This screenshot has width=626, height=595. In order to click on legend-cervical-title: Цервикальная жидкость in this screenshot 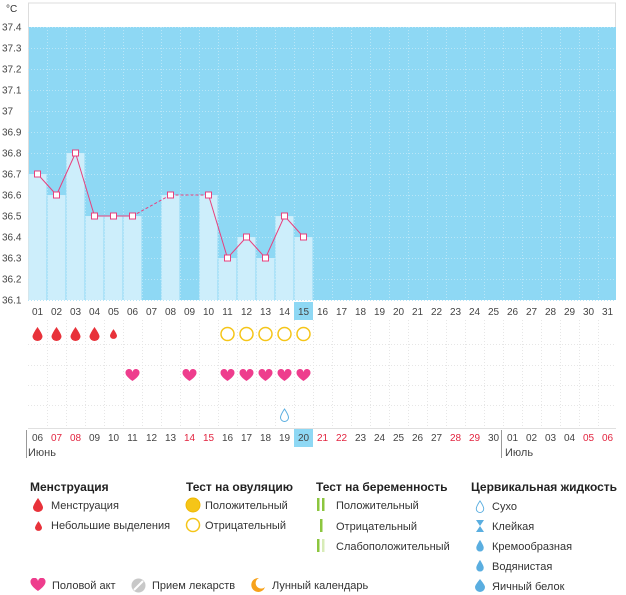, I will do `click(544, 487)`.